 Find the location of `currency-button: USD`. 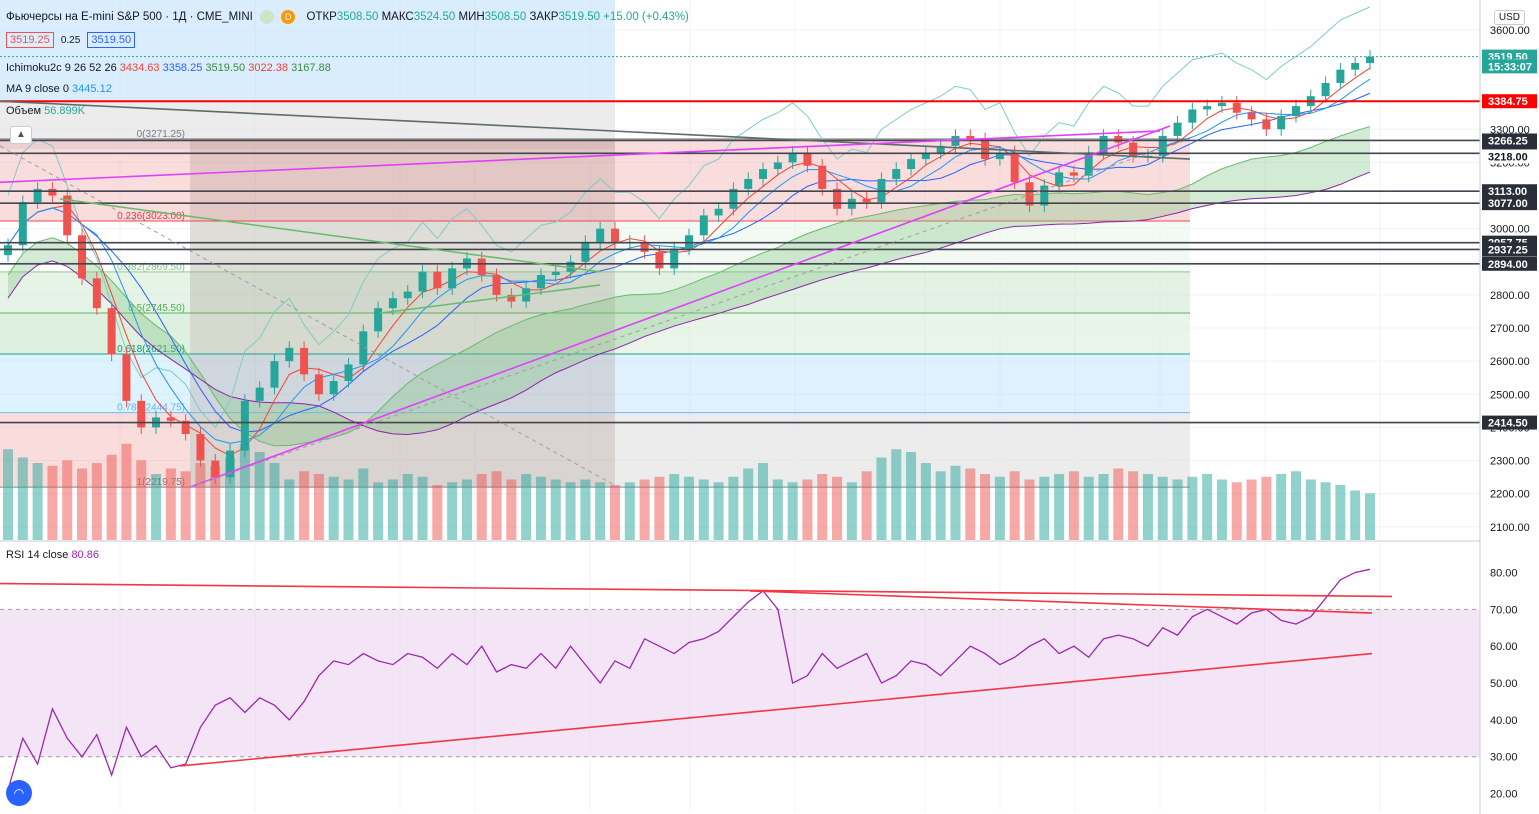

currency-button: USD is located at coordinates (1509, 17).